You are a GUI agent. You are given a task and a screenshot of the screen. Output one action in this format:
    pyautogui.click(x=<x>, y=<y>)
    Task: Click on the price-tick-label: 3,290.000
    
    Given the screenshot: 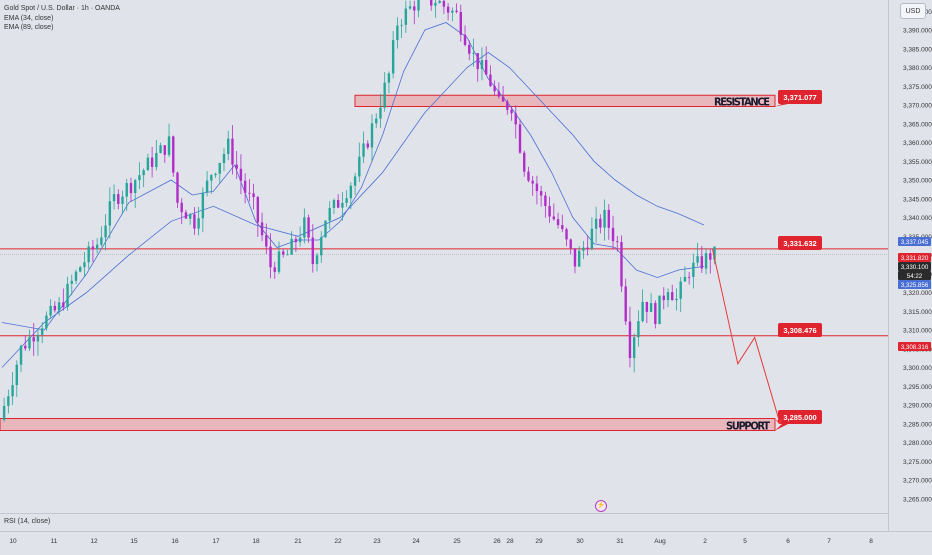 What is the action you would take?
    pyautogui.click(x=917, y=406)
    